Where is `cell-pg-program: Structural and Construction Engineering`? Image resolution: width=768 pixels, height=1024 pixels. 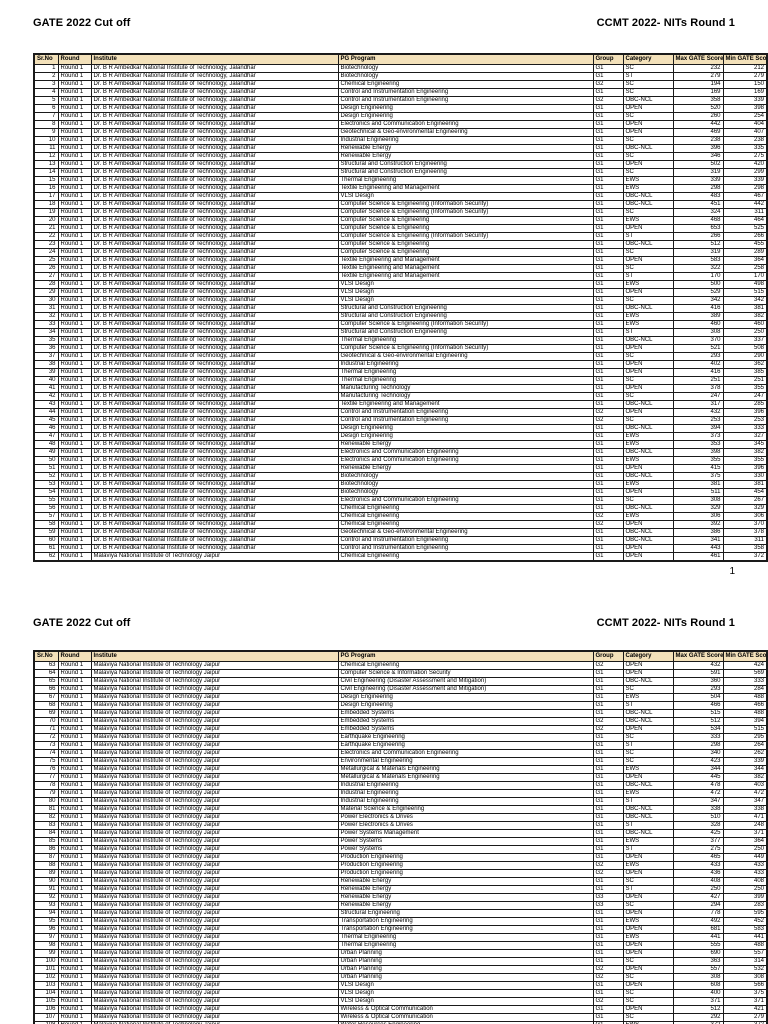 cell-pg-program: Structural and Construction Engineering is located at coordinates (465, 172).